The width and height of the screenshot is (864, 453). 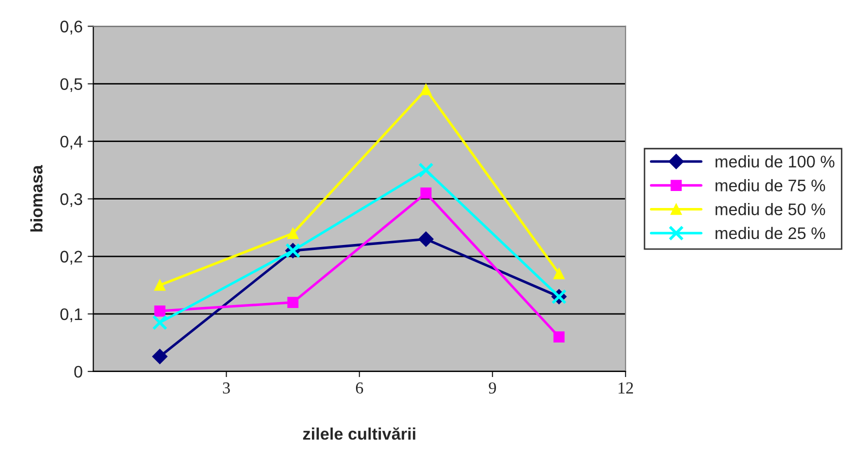 What do you see at coordinates (71, 143) in the screenshot?
I see `y-tick-label: 0,4` at bounding box center [71, 143].